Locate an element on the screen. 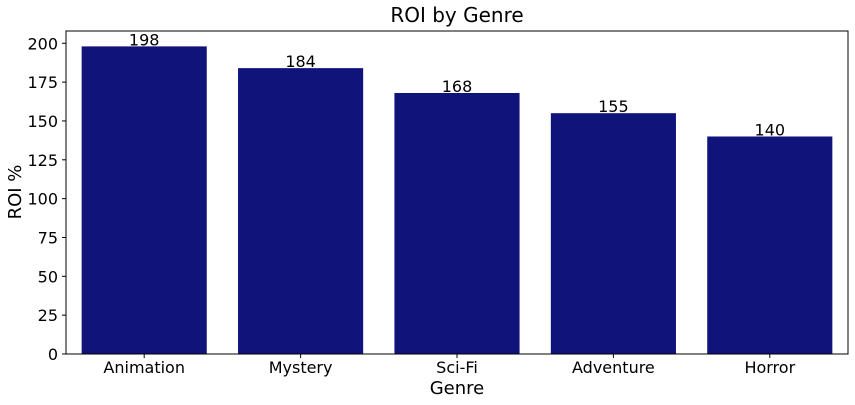  x-tick-label: Sci-Fi is located at coordinates (457, 367).